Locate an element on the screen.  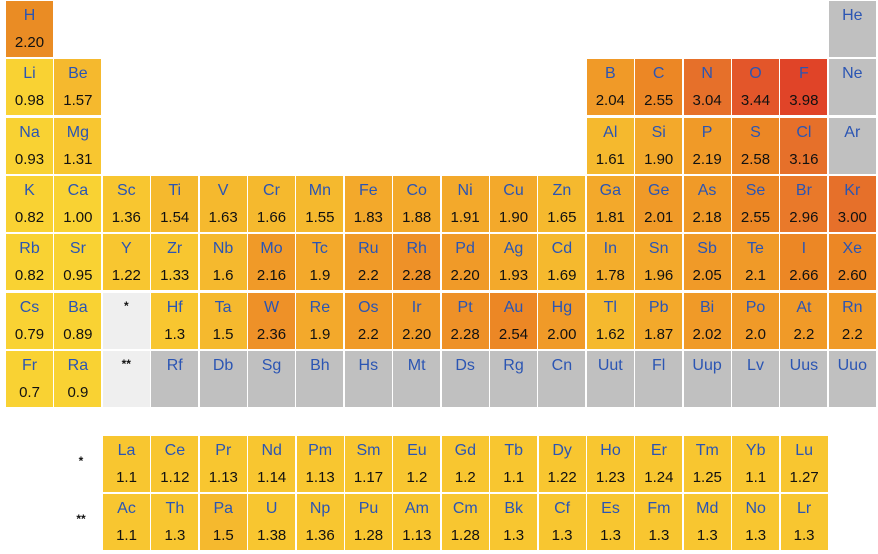
element-cell-uus: Uus is located at coordinates (804, 378).